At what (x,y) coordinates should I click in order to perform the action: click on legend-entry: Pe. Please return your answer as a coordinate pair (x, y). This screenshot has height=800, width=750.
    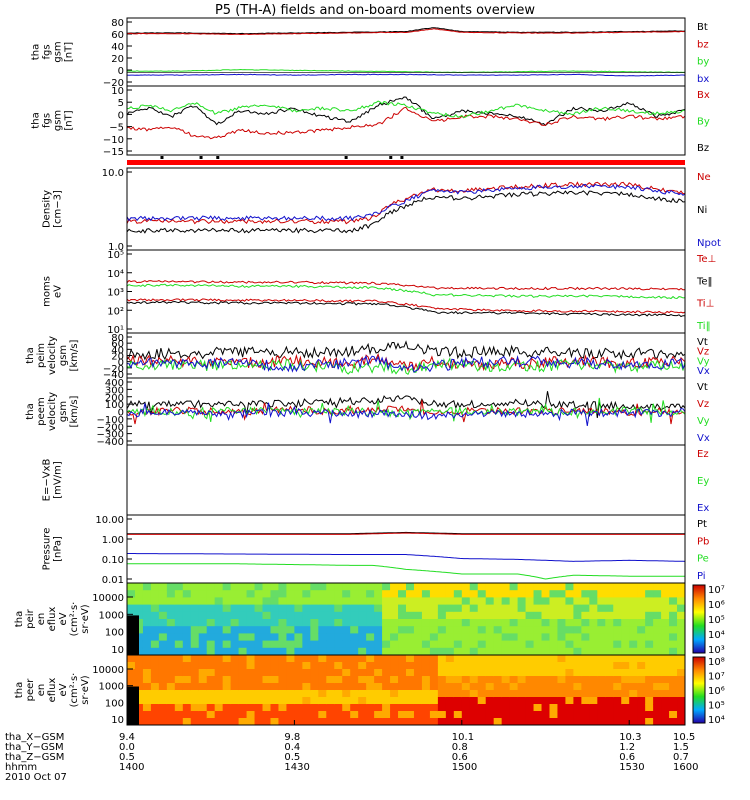
    Looking at the image, I should click on (703, 559).